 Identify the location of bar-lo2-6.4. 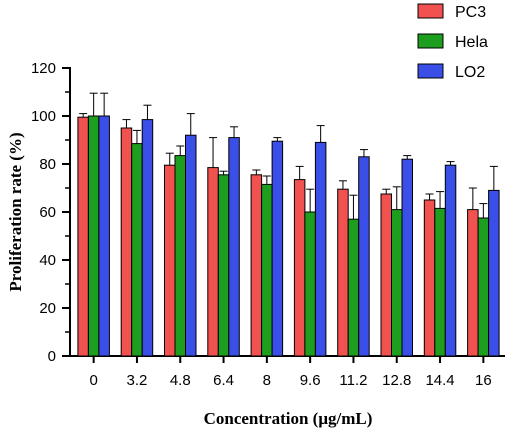
(234, 247).